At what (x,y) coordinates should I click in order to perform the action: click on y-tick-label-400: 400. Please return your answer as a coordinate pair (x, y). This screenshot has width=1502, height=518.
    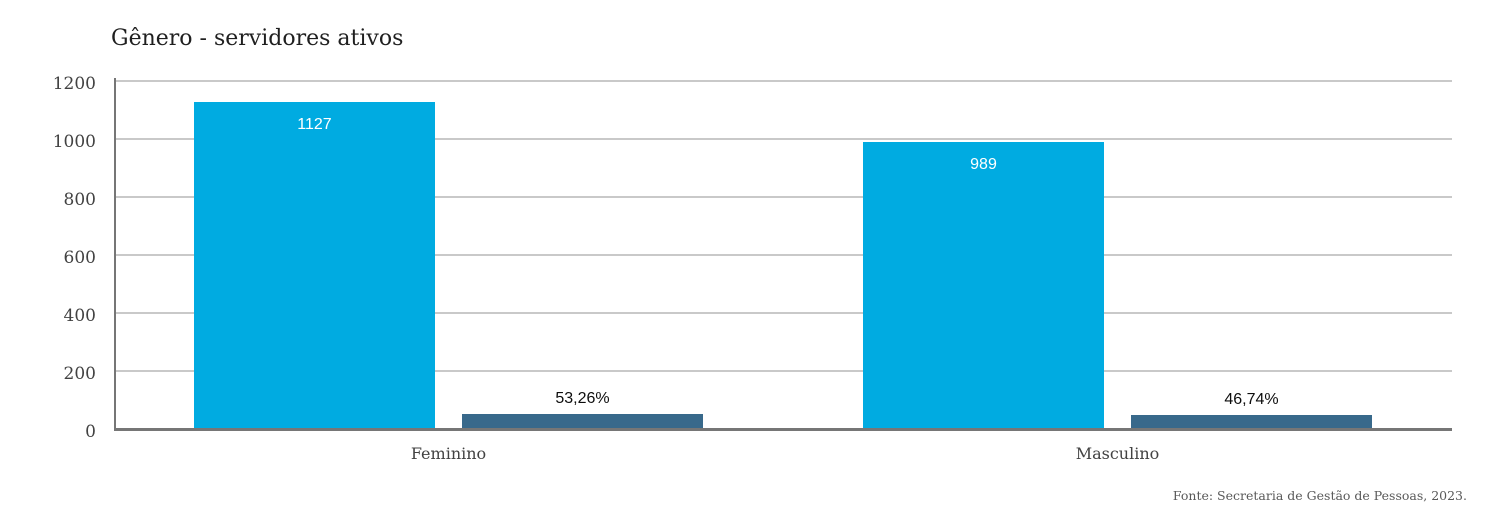
    Looking at the image, I should click on (79, 316).